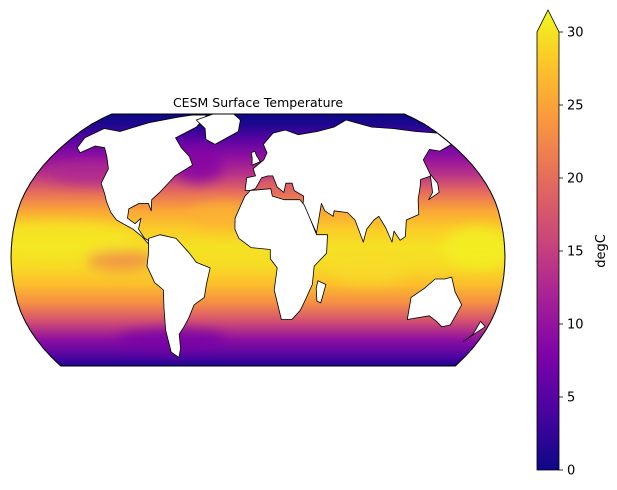 This screenshot has width=617, height=490. What do you see at coordinates (575, 179) in the screenshot?
I see `colorbar-tick-label: 20` at bounding box center [575, 179].